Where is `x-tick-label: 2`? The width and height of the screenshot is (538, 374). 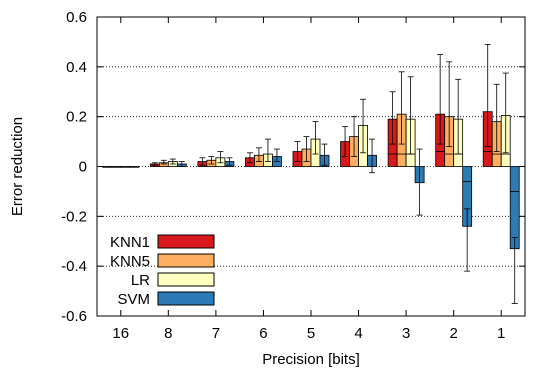
x-tick-label: 2 is located at coordinates (453, 333).